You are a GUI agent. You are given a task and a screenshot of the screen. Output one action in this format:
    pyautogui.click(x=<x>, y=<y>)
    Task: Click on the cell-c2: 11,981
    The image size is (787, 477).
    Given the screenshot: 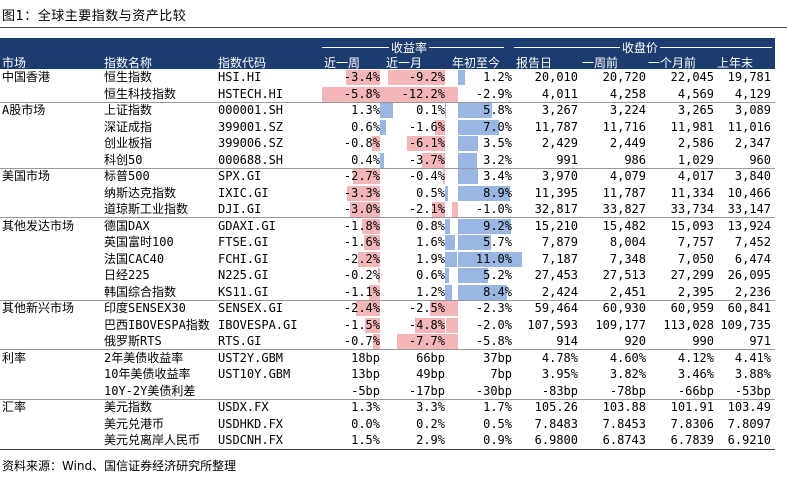 What is the action you would take?
    pyautogui.click(x=692, y=126)
    